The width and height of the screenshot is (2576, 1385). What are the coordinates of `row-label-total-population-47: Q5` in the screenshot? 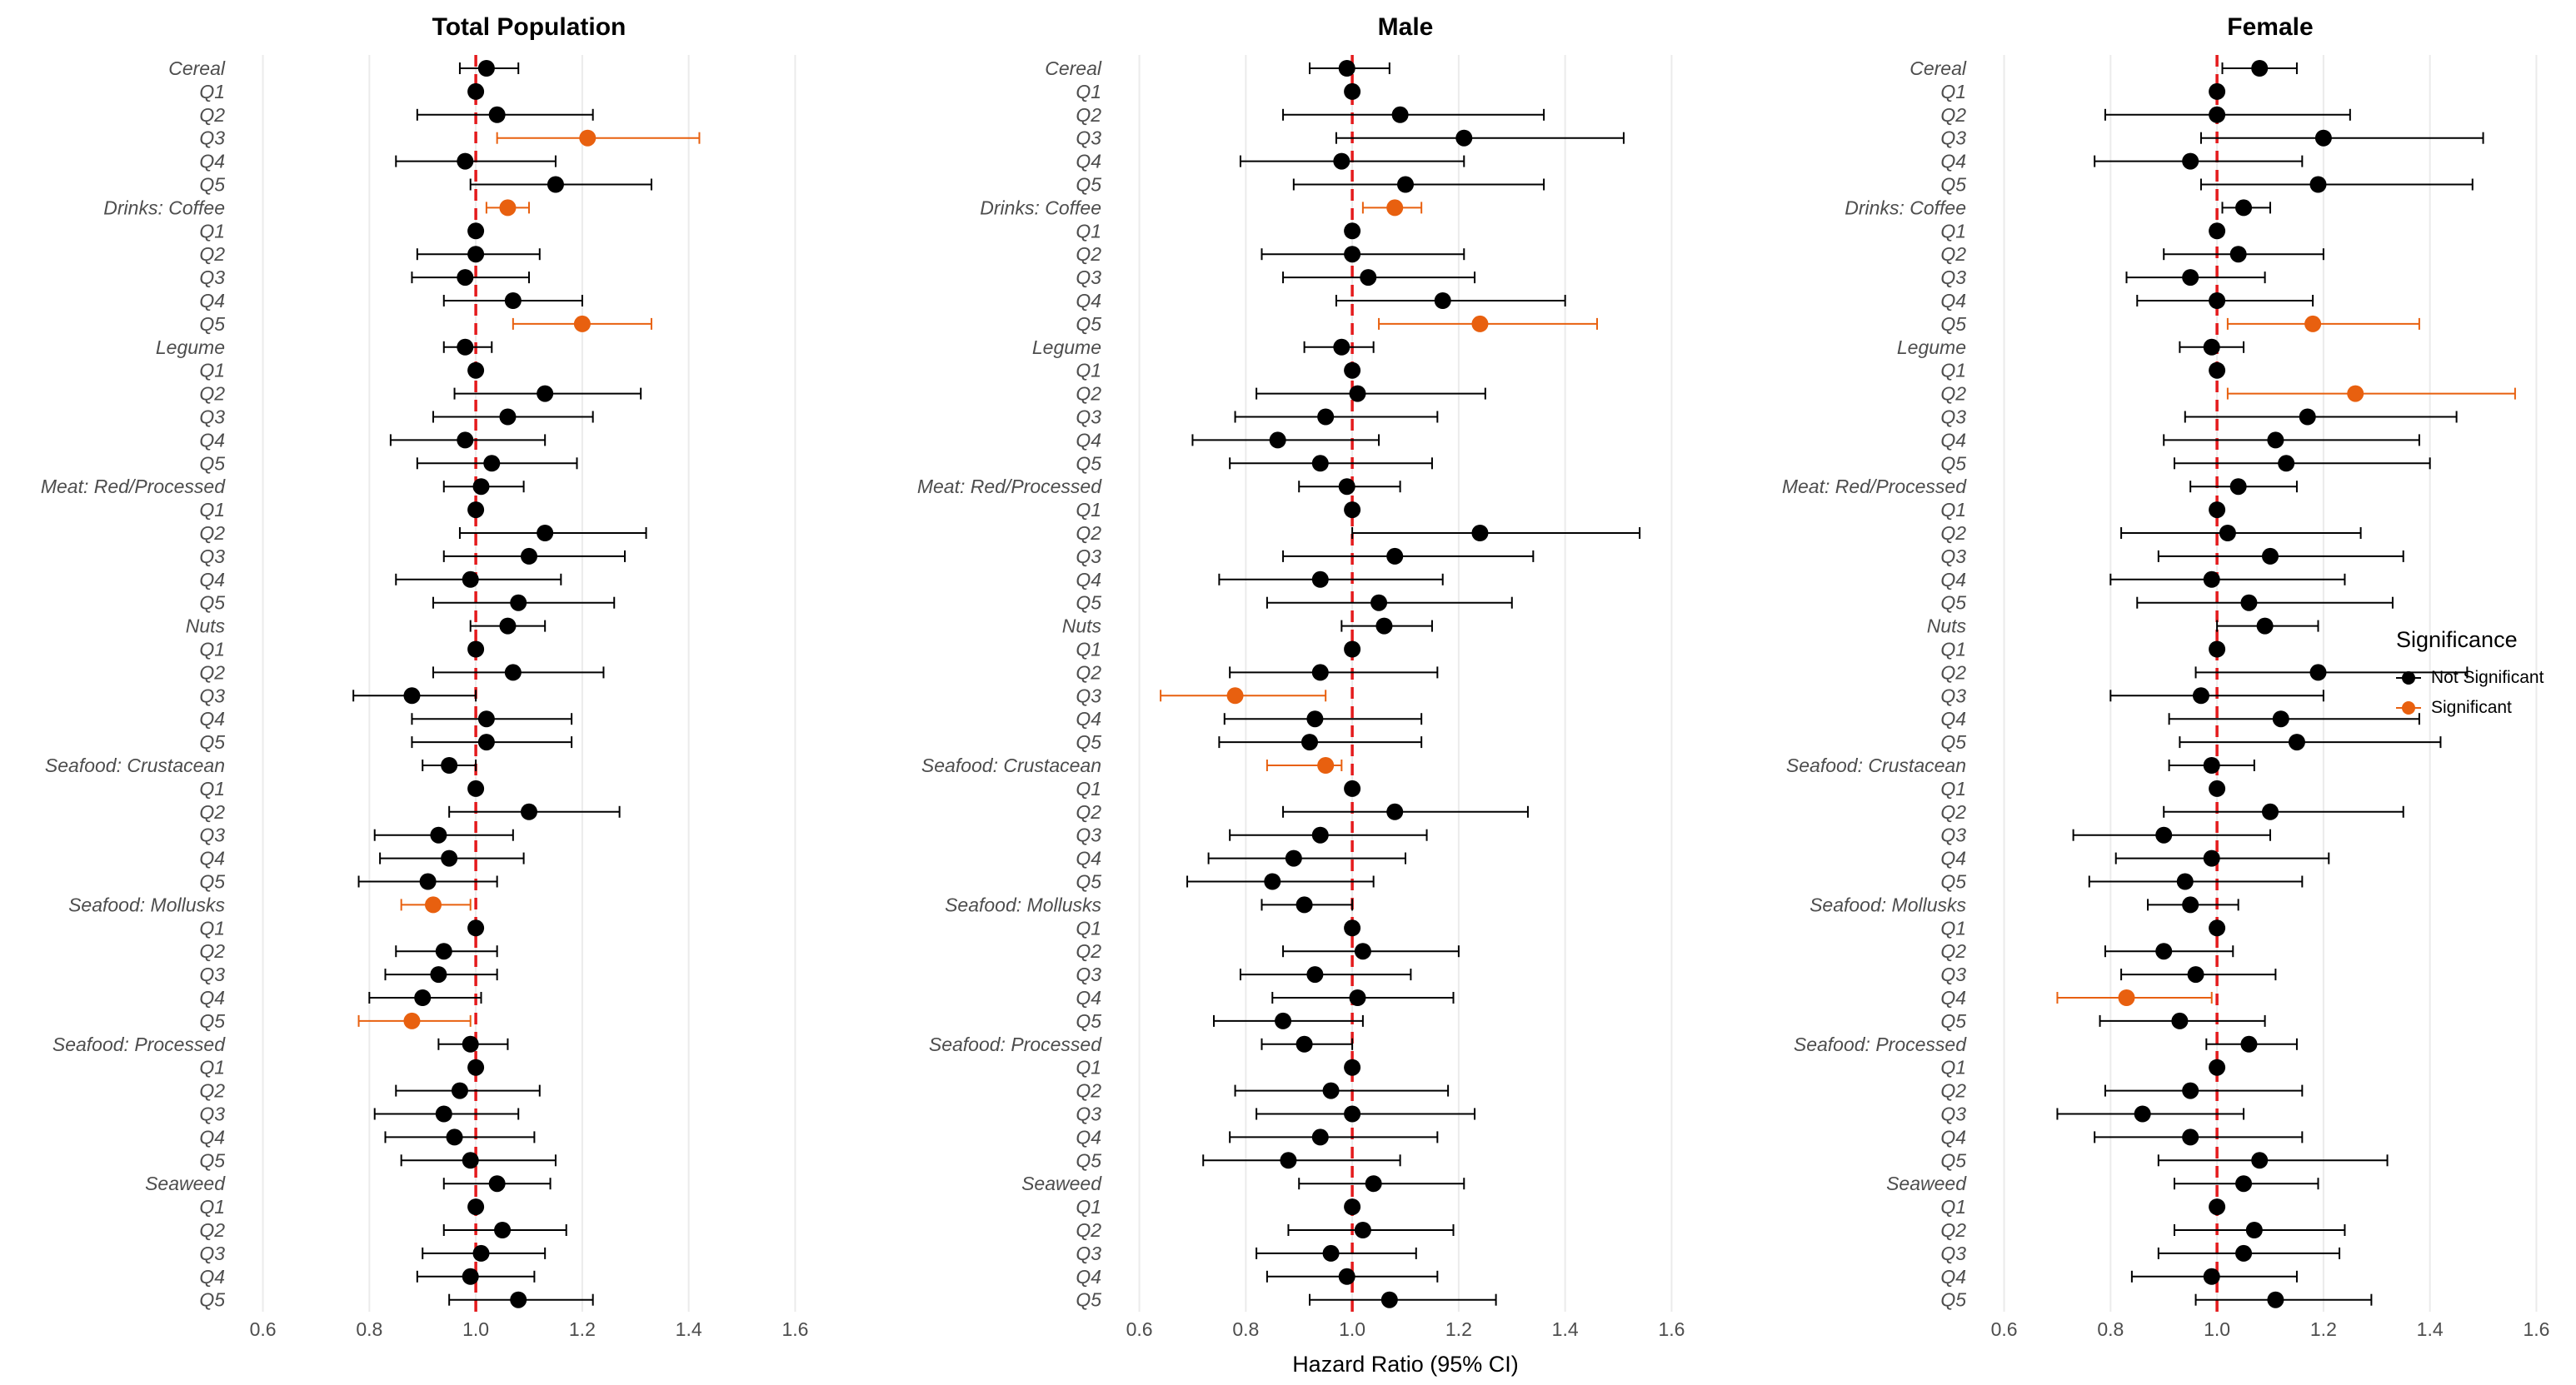 It's located at (212, 1160).